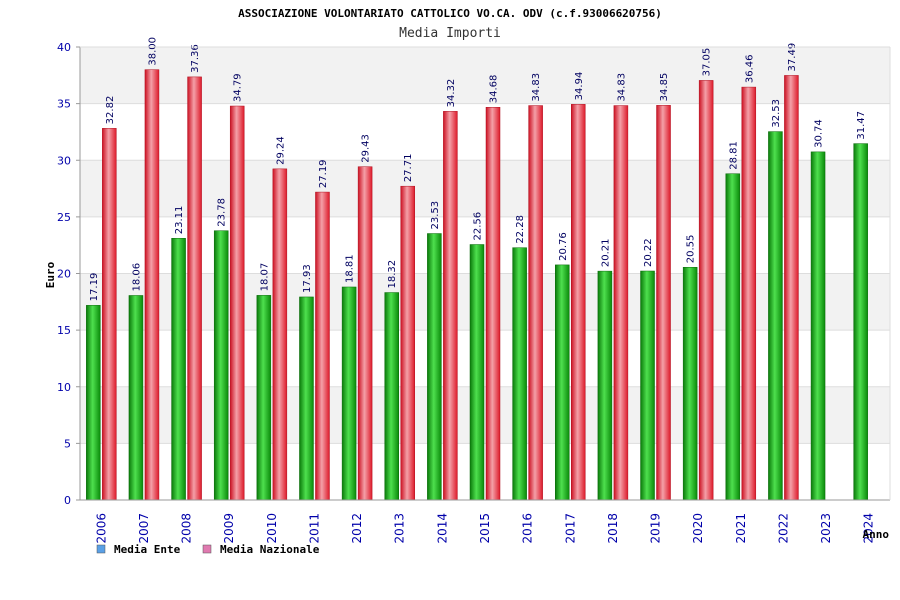 The image size is (900, 600). Describe the element at coordinates (101, 549) in the screenshot. I see `legend-swatch-media-ente` at that location.